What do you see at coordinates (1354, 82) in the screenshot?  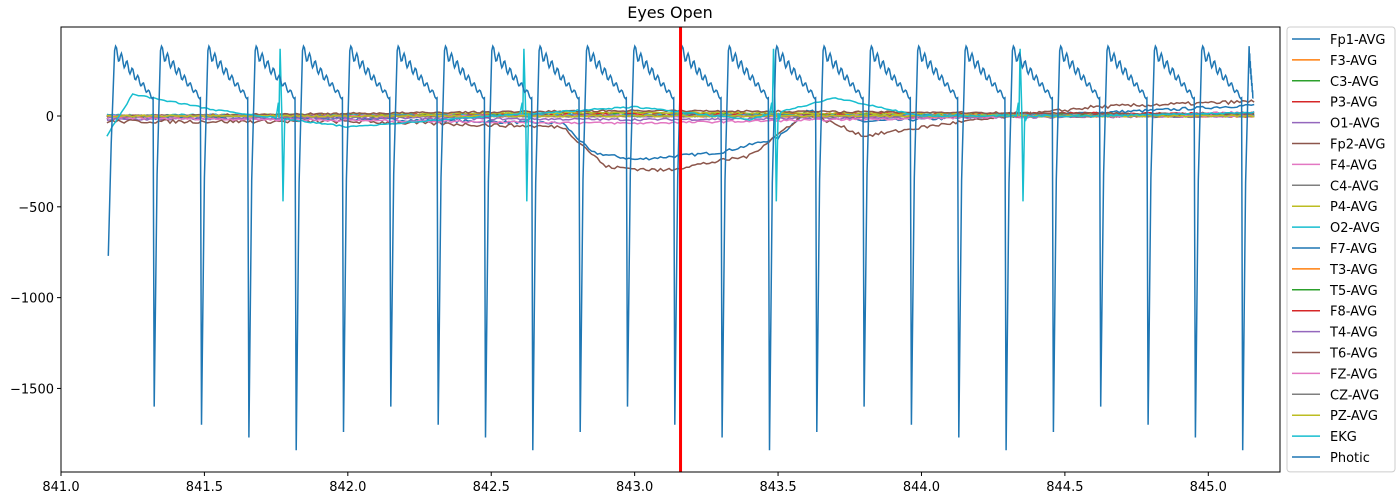 I see `legend-entry: C3-AVG` at bounding box center [1354, 82].